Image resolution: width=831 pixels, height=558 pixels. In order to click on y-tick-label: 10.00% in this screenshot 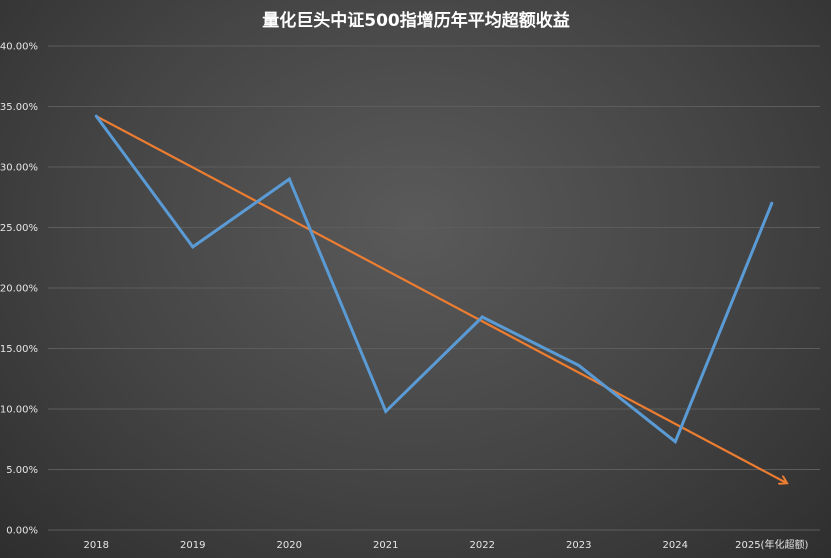, I will do `click(19, 410)`.